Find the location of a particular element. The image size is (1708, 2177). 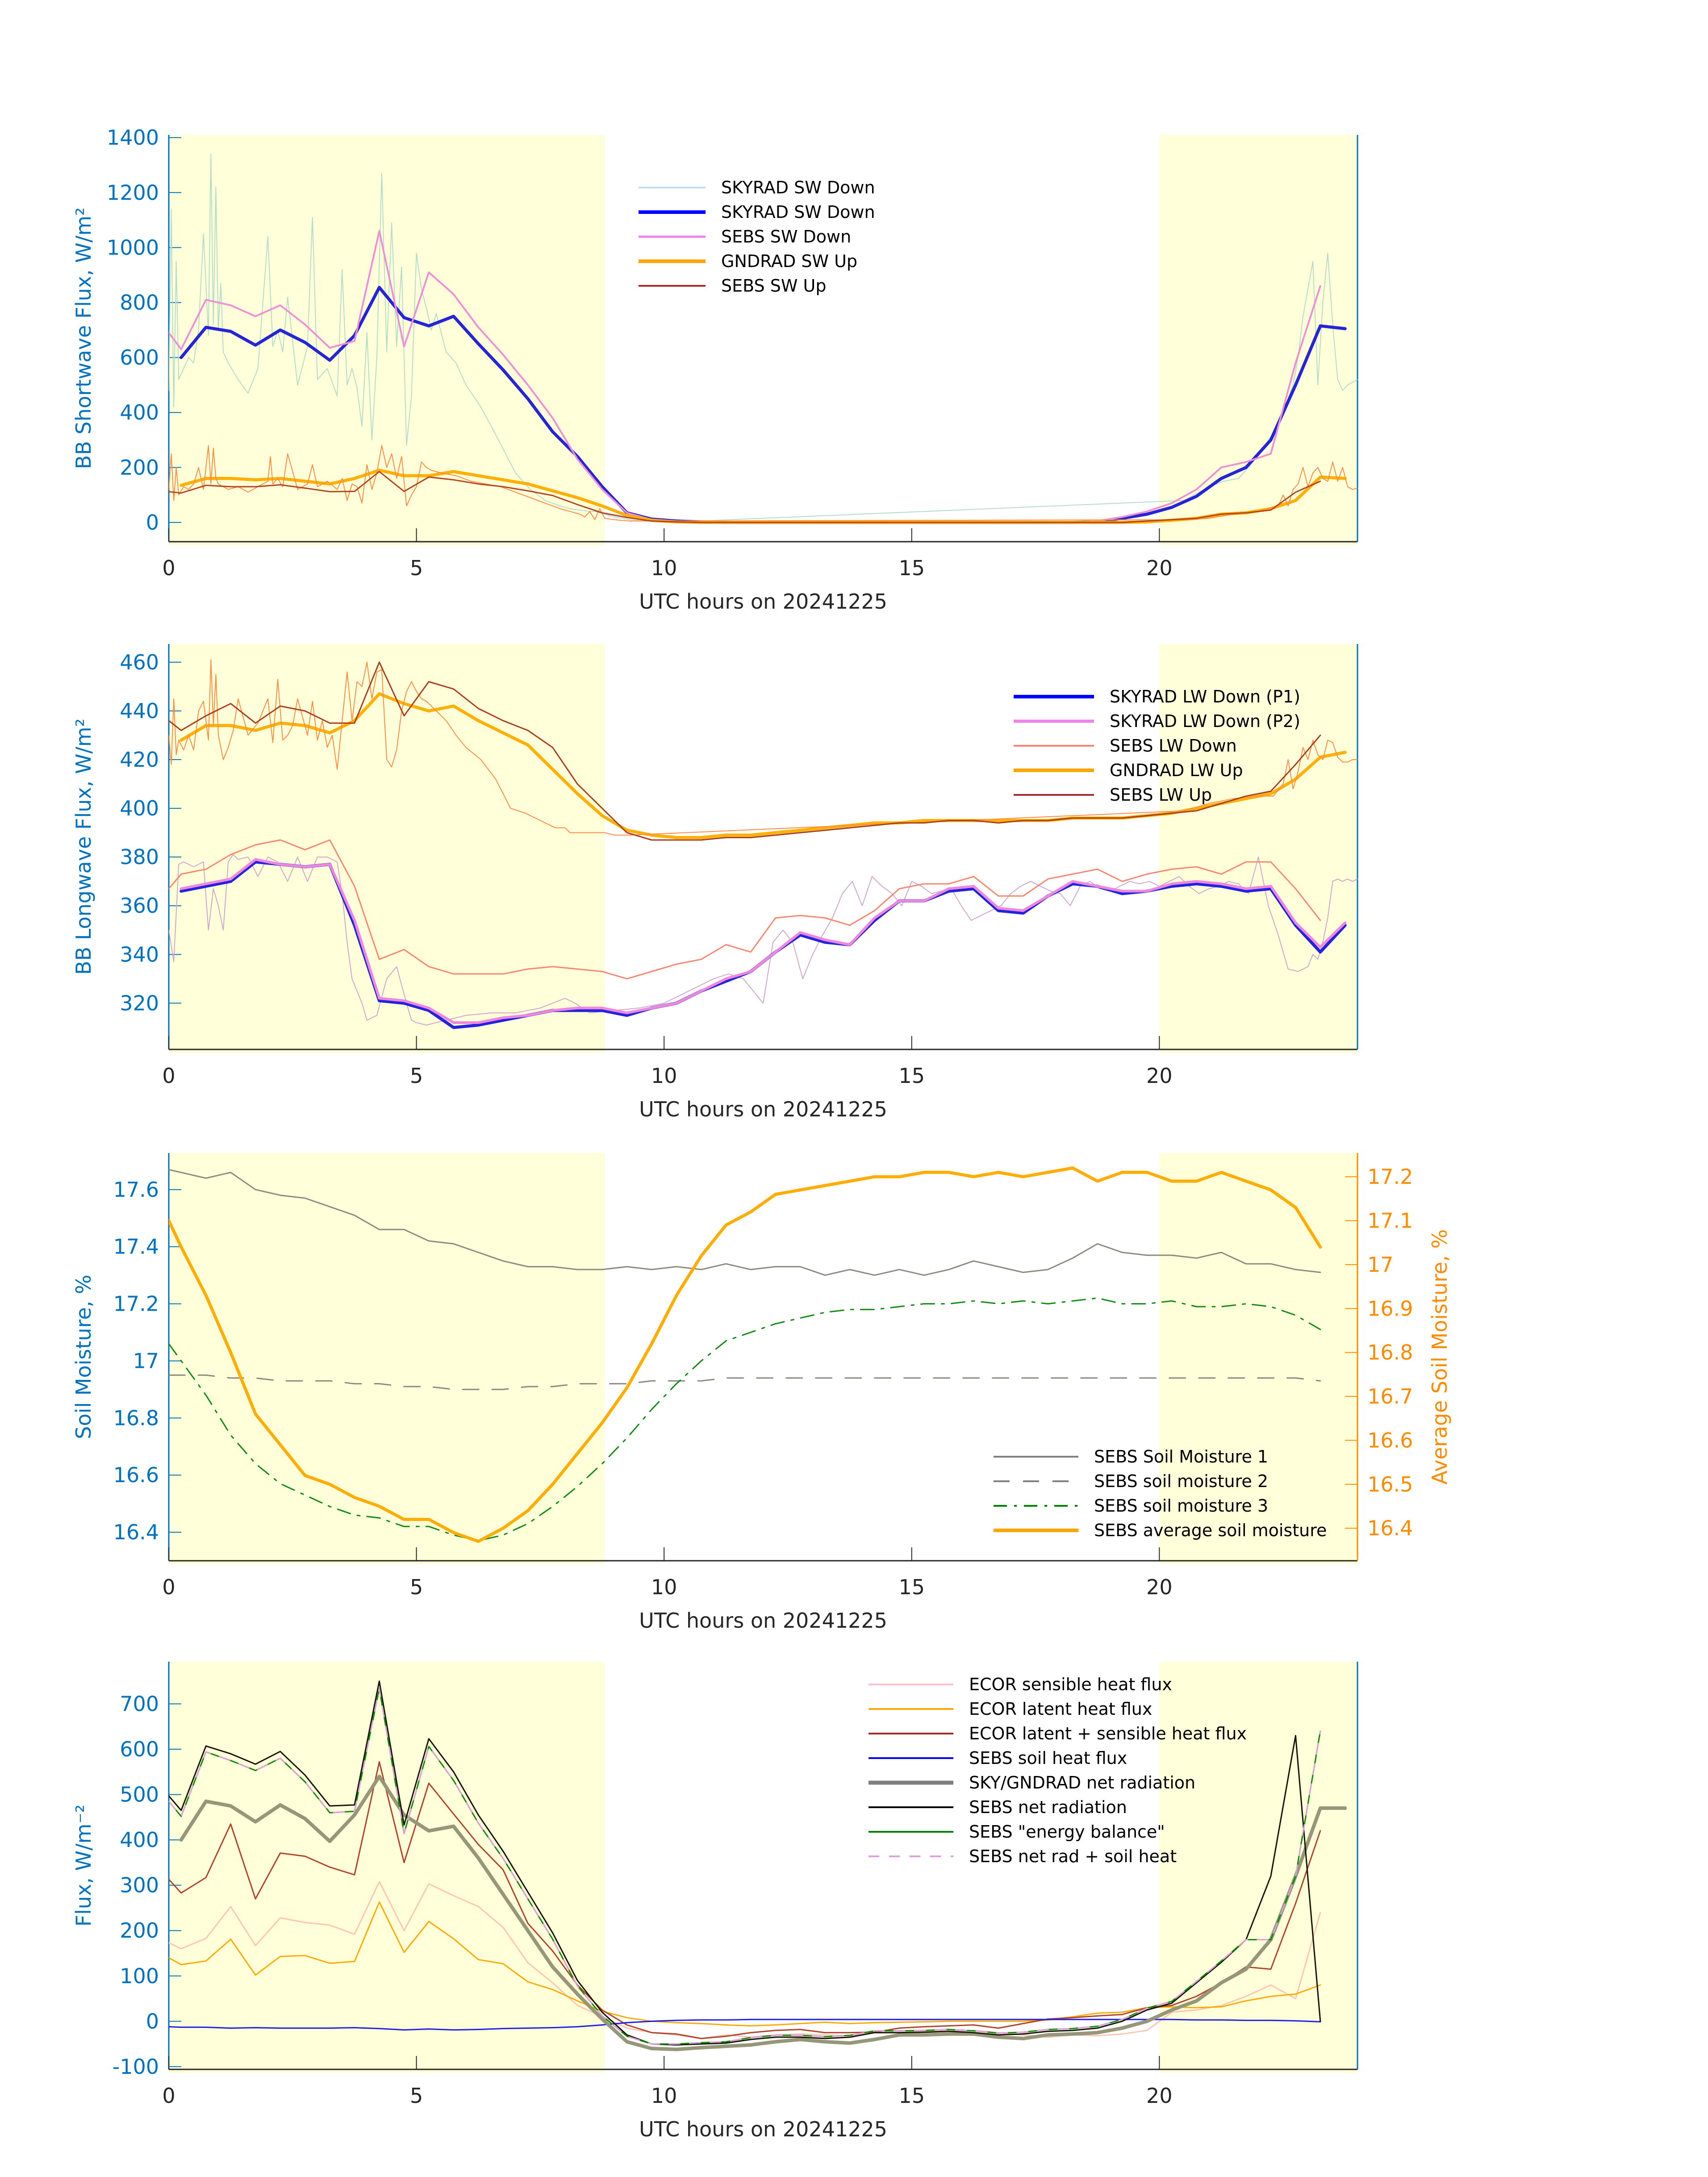

y-tick-label: 1000 is located at coordinates (133, 247).